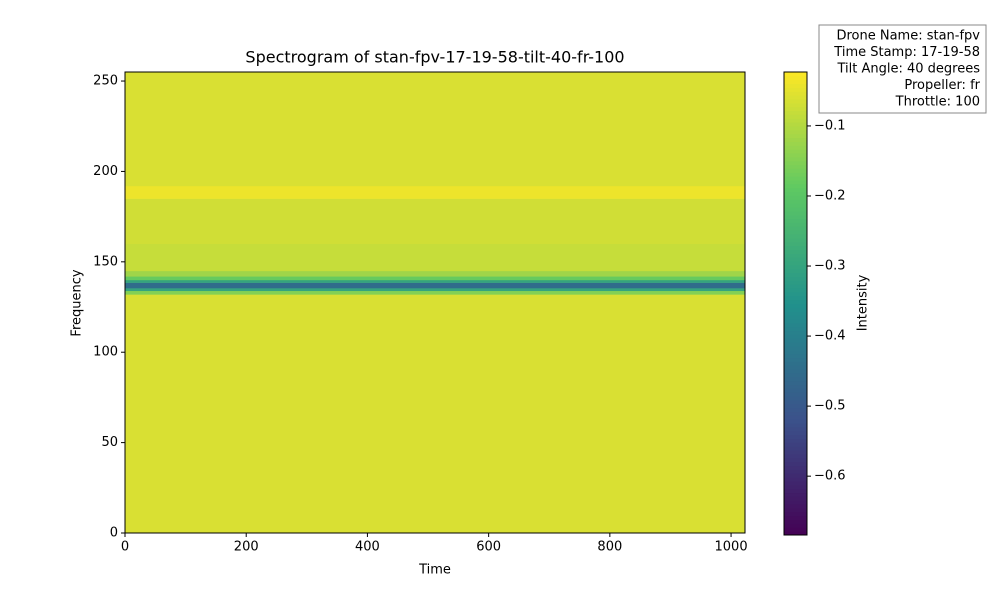 This screenshot has height=600, width=1000. What do you see at coordinates (942, 85) in the screenshot?
I see `annotation-line: Propeller: fr` at bounding box center [942, 85].